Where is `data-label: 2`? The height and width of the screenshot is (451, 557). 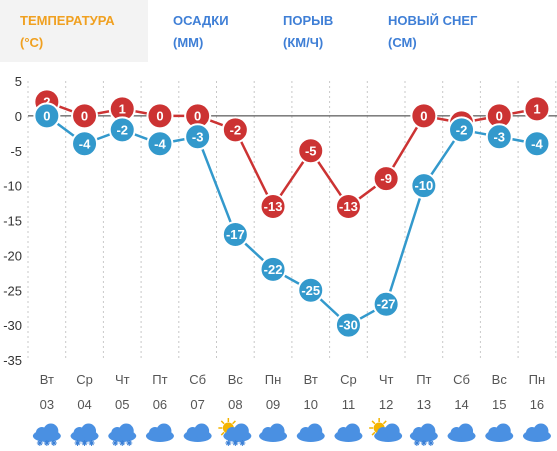 data-label: 2 is located at coordinates (46, 101).